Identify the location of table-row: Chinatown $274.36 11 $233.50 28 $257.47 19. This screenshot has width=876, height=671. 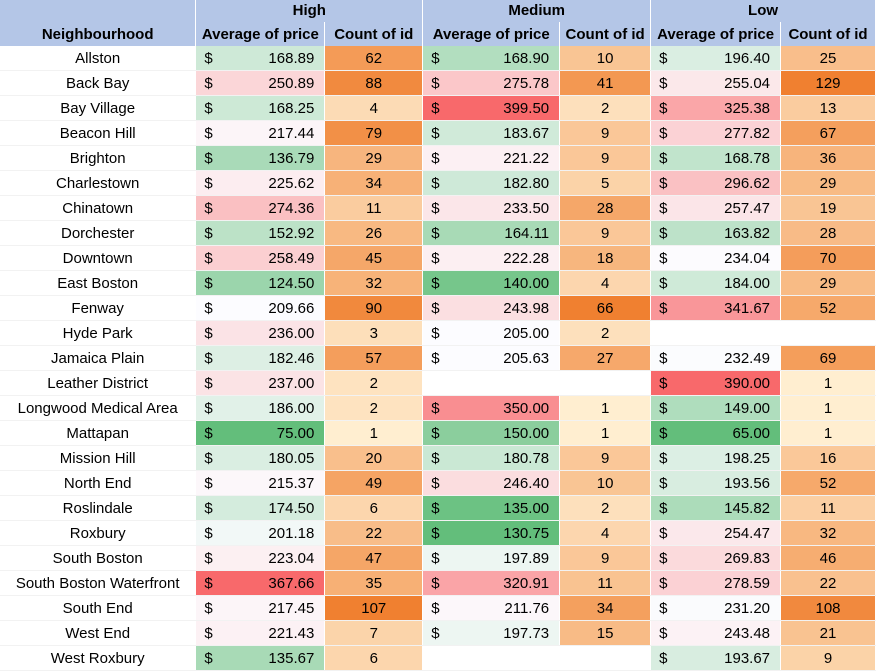
(438, 208).